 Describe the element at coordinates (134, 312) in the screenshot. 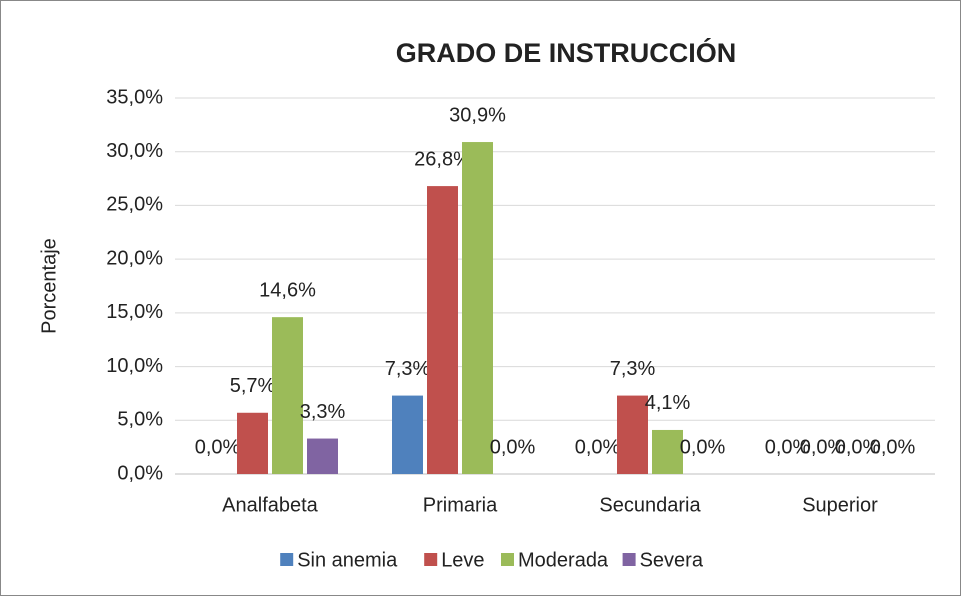

I see `y-tick-label: 15,0%` at that location.